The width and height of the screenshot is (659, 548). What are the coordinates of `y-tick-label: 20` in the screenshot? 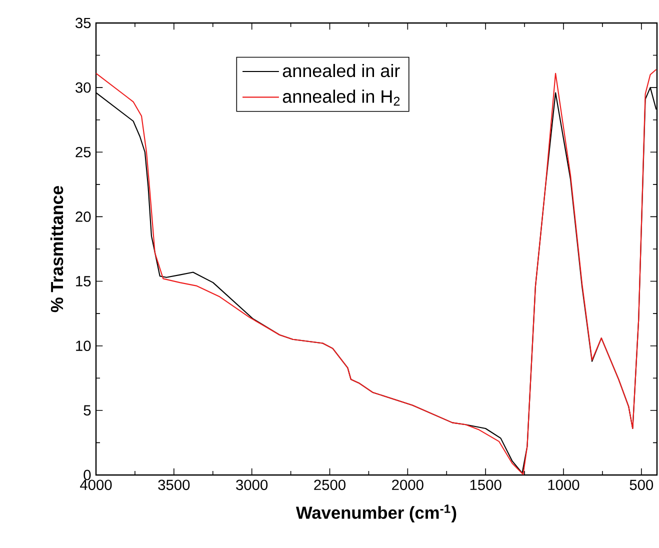 It's located at (83, 217).